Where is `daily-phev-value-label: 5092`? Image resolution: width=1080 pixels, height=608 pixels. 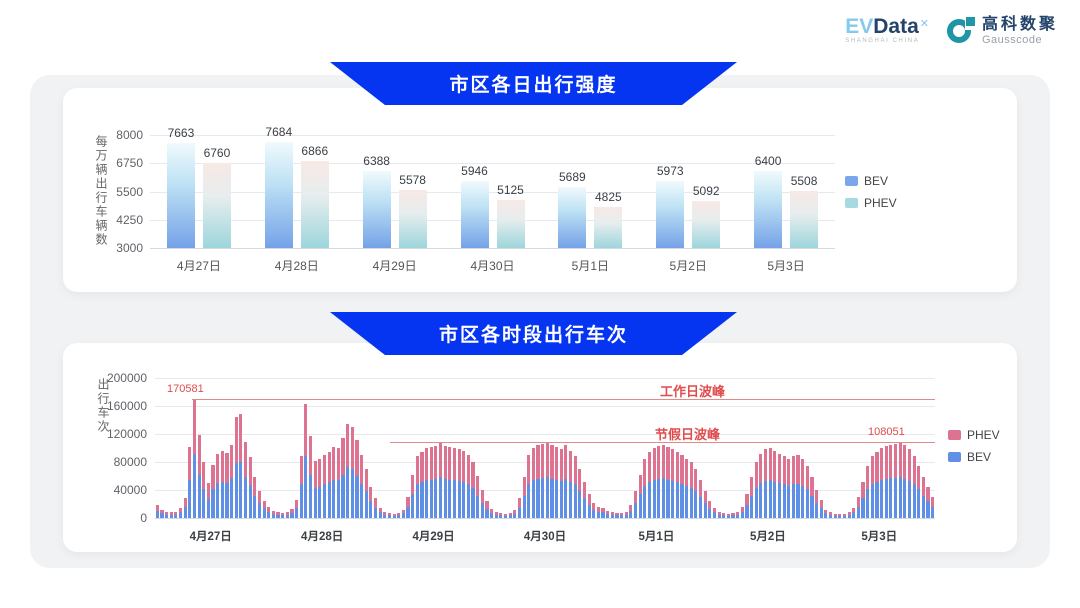 daily-phev-value-label: 5092 is located at coordinates (706, 190).